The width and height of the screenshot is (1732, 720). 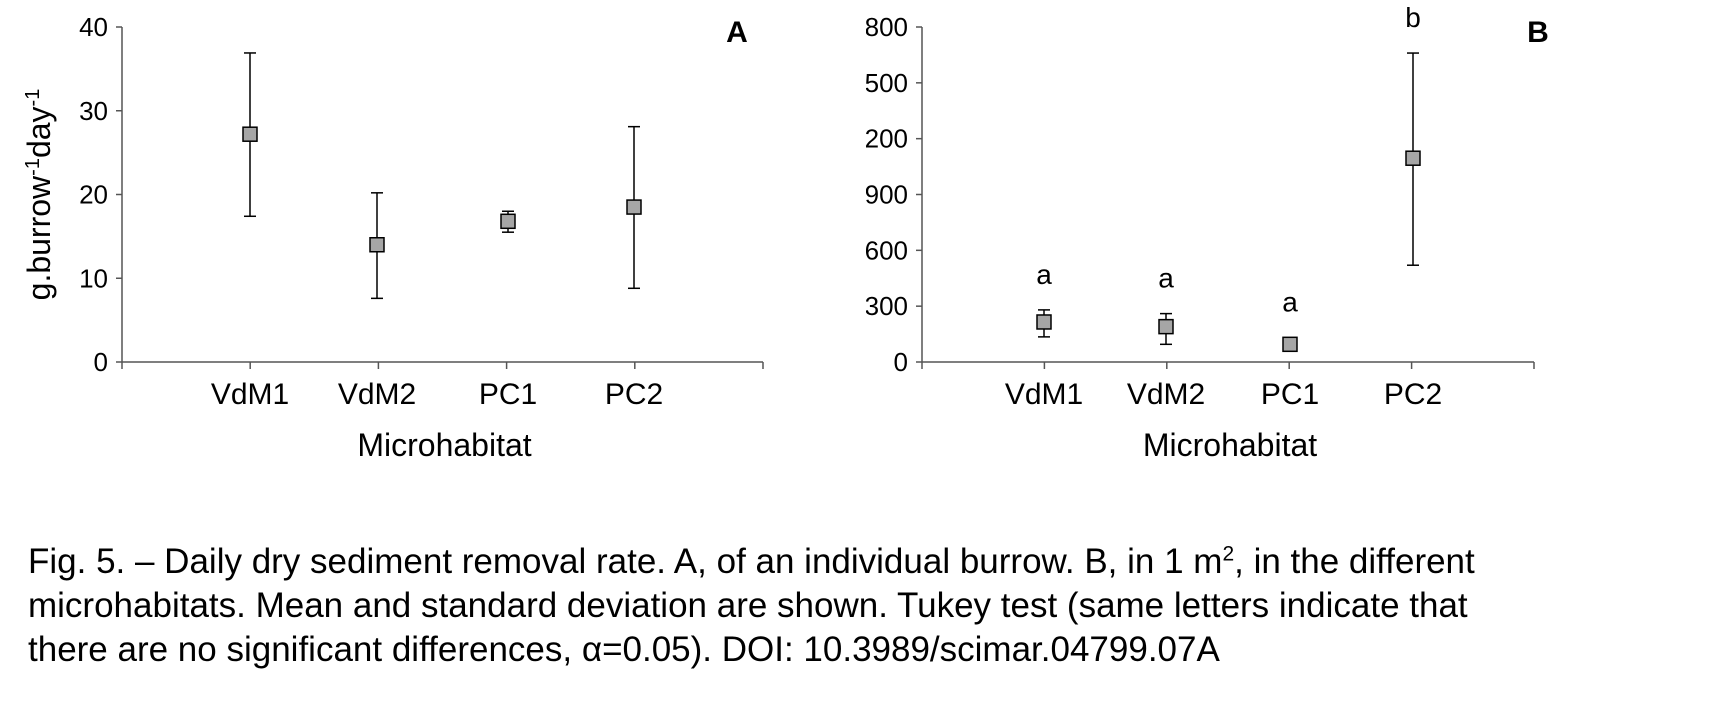 What do you see at coordinates (39, 237) in the screenshot?
I see `y-axis-title-part: g.burrow` at bounding box center [39, 237].